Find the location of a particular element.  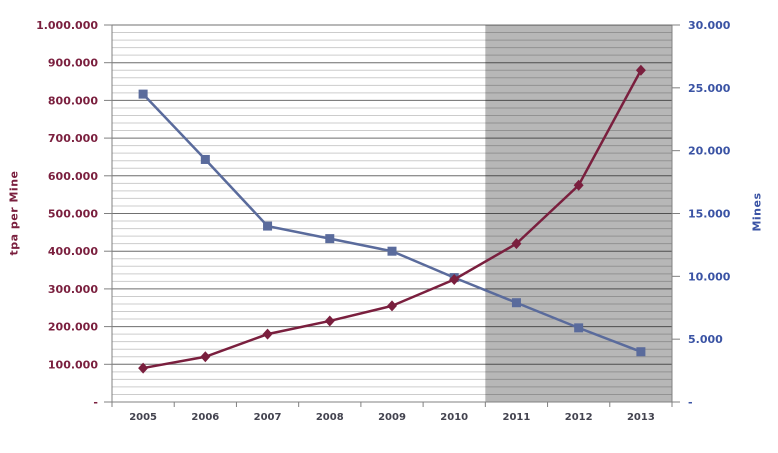

left-axis-tick-label: 1.000.000 is located at coordinates (67, 25).